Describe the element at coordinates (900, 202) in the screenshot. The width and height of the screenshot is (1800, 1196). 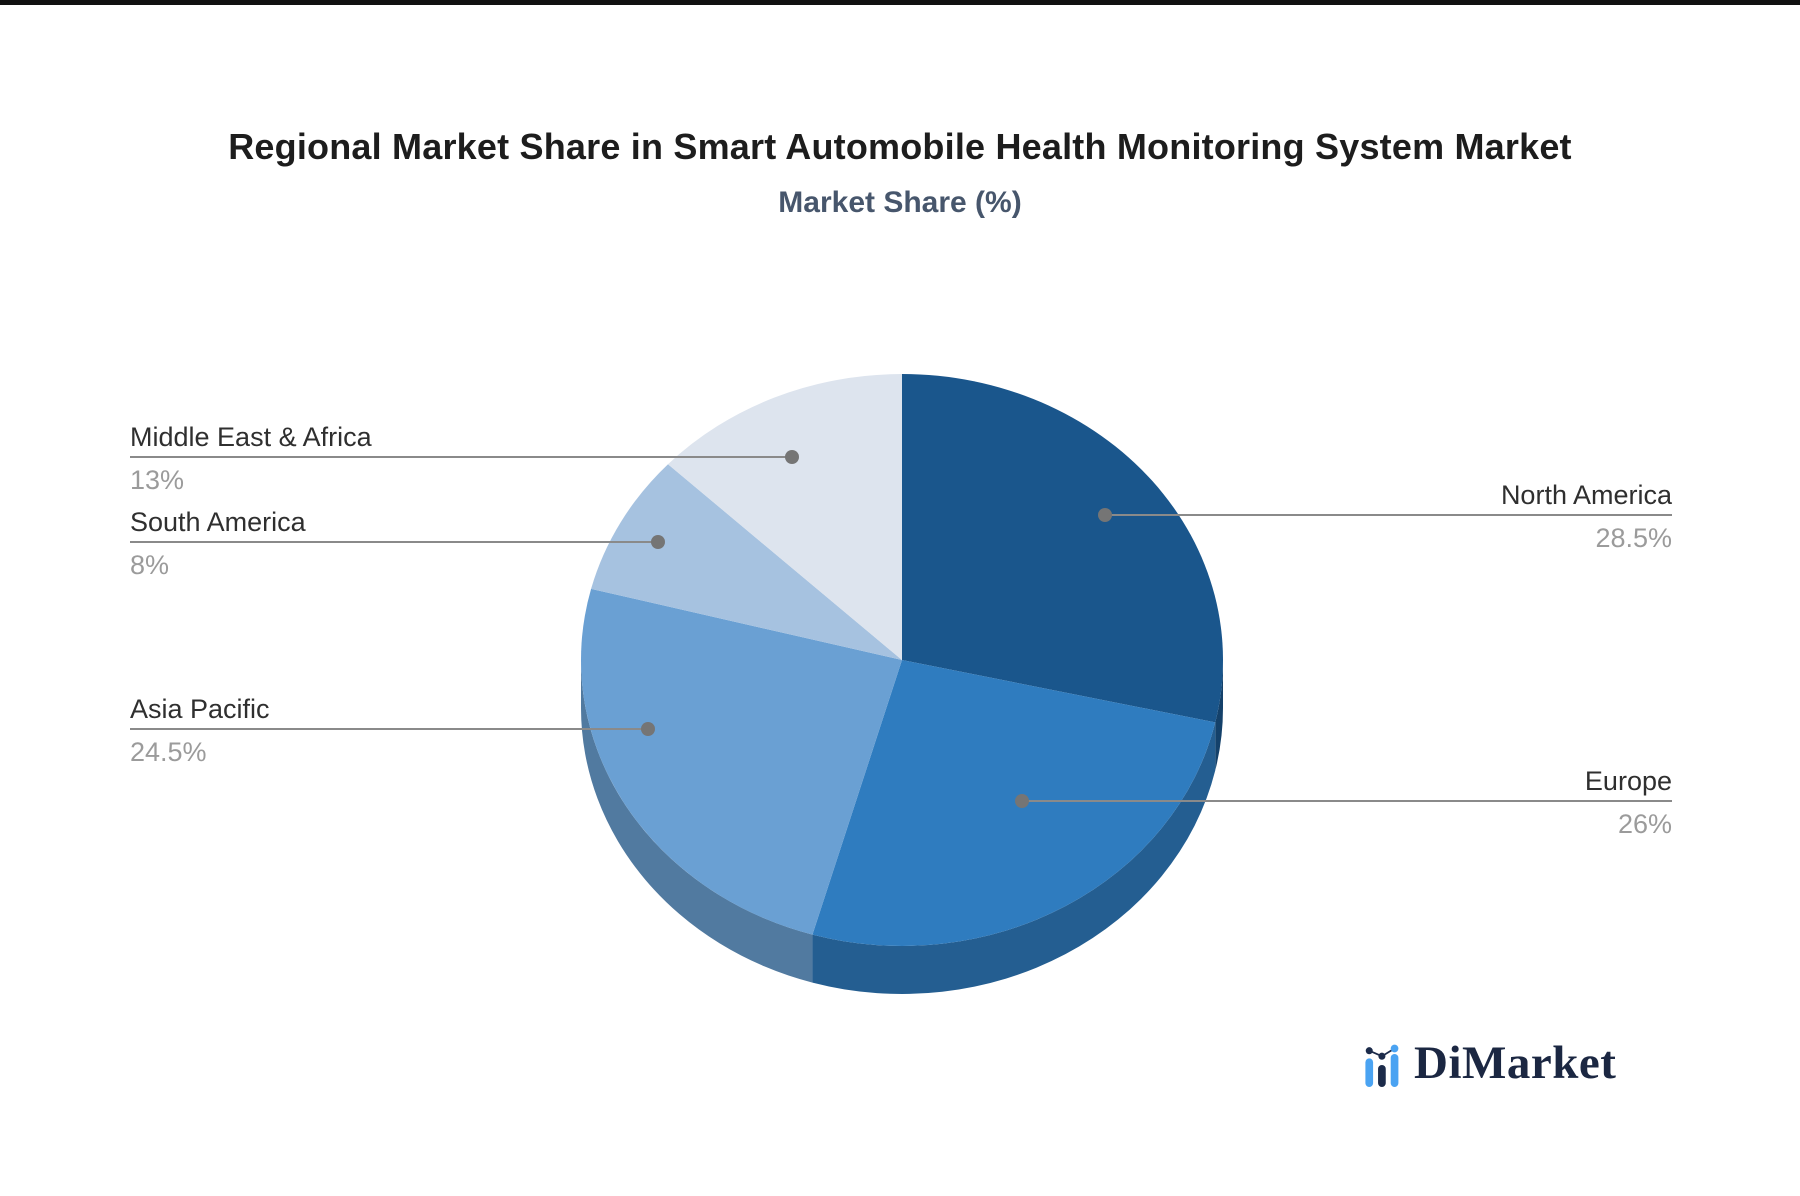
I see `chart-subtitle: Market Share (%)` at that location.